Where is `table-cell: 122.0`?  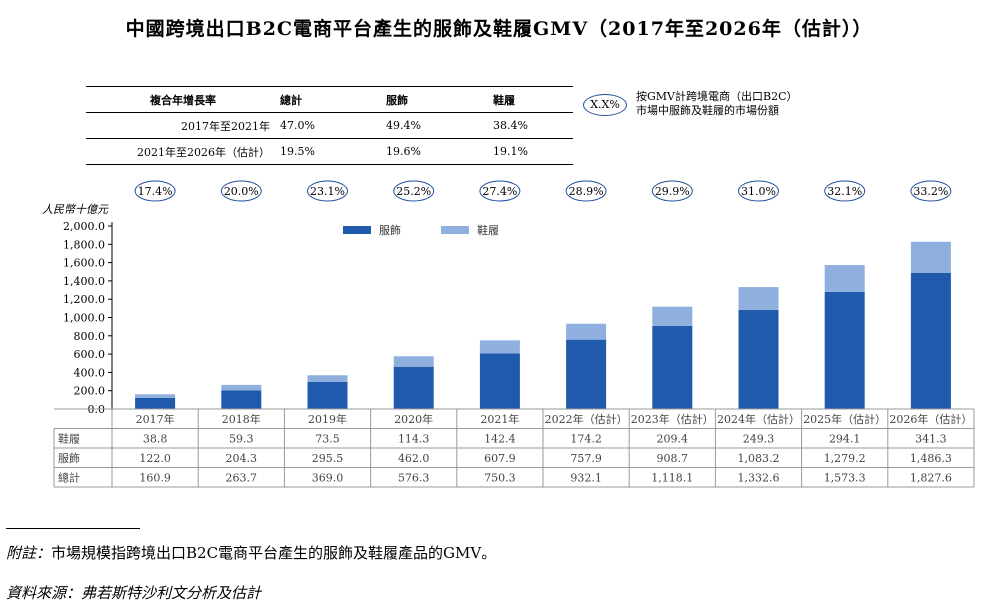
table-cell: 122.0 is located at coordinates (155, 458).